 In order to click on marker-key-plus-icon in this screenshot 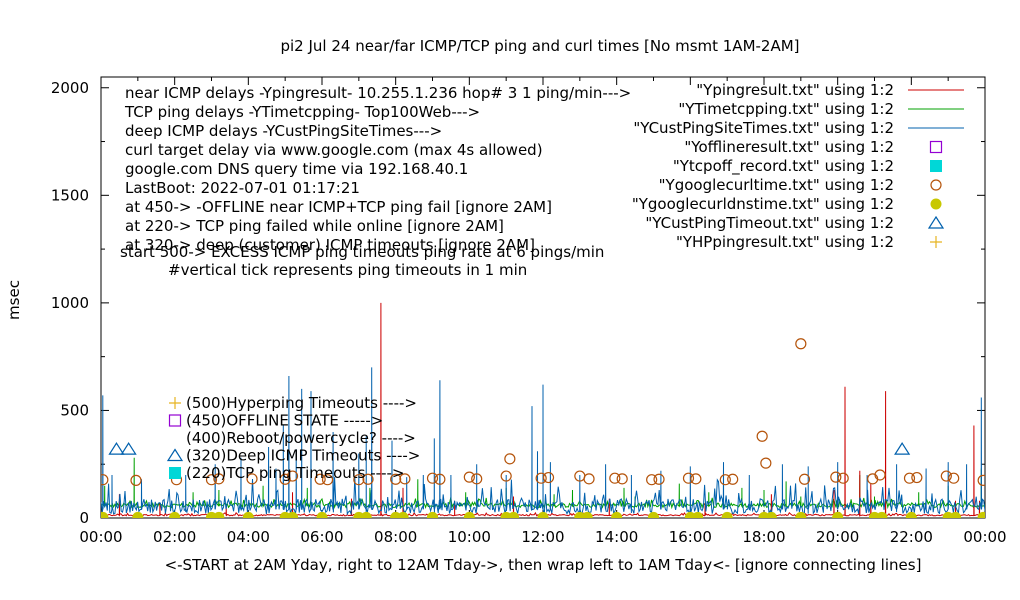, I will do `click(175, 403)`.